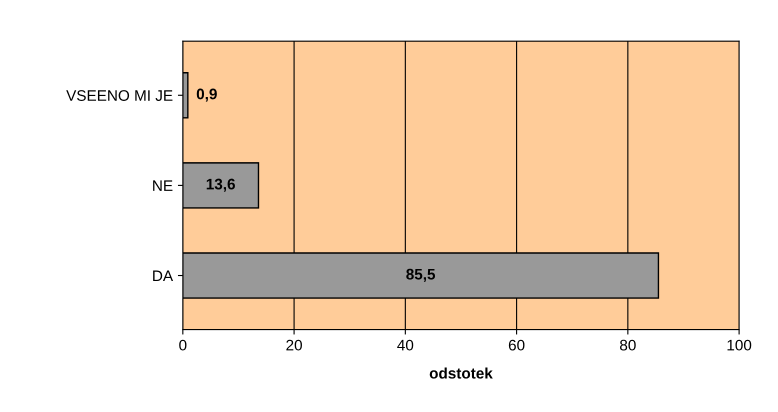  I want to click on x-tick-label: 60, so click(516, 345).